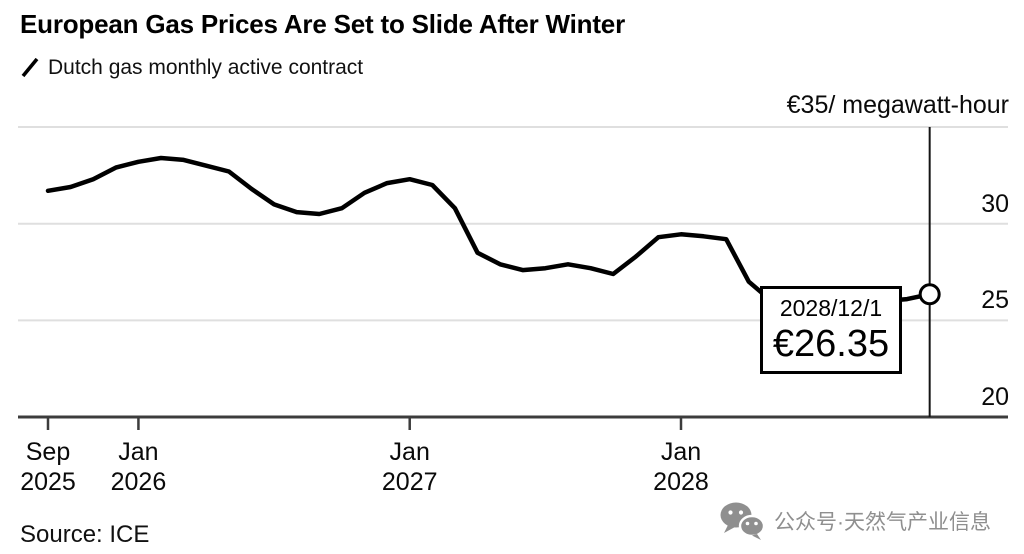 The height and width of the screenshot is (554, 1024). What do you see at coordinates (929, 294) in the screenshot?
I see `end-marker` at bounding box center [929, 294].